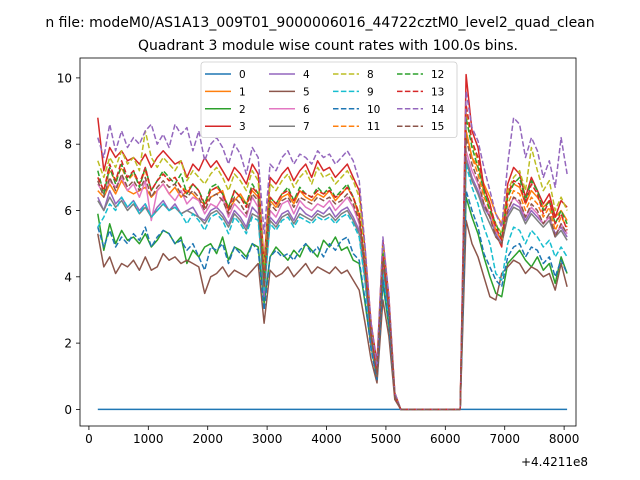  I want to click on y-tick-label: 2, so click(68, 344).